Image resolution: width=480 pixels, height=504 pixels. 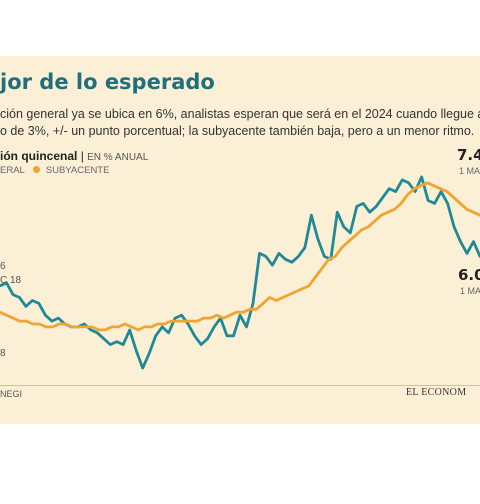 I want to click on headline: jor de lo esperado, so click(x=107, y=82).